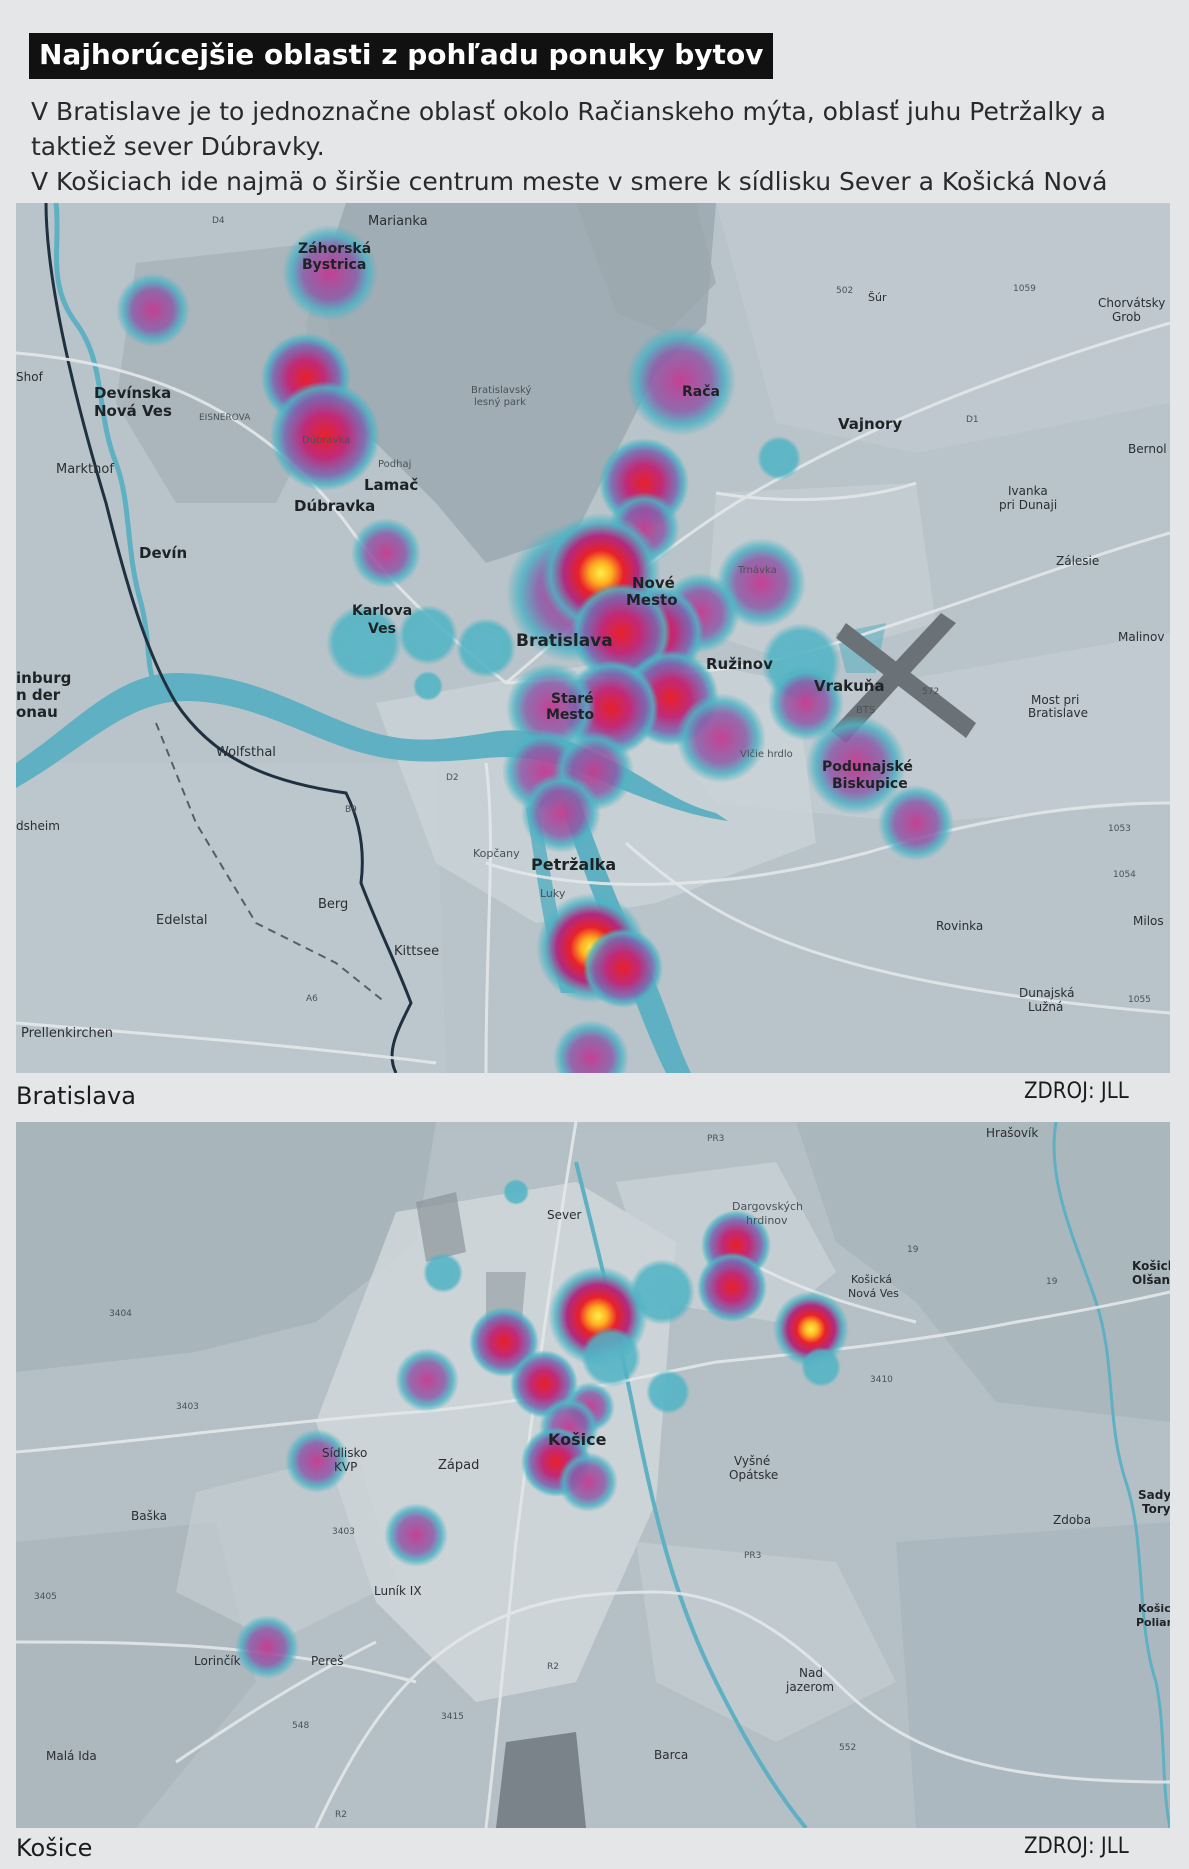 Image resolution: width=1189 pixels, height=1869 pixels. I want to click on place-label: Petržalka, so click(573, 864).